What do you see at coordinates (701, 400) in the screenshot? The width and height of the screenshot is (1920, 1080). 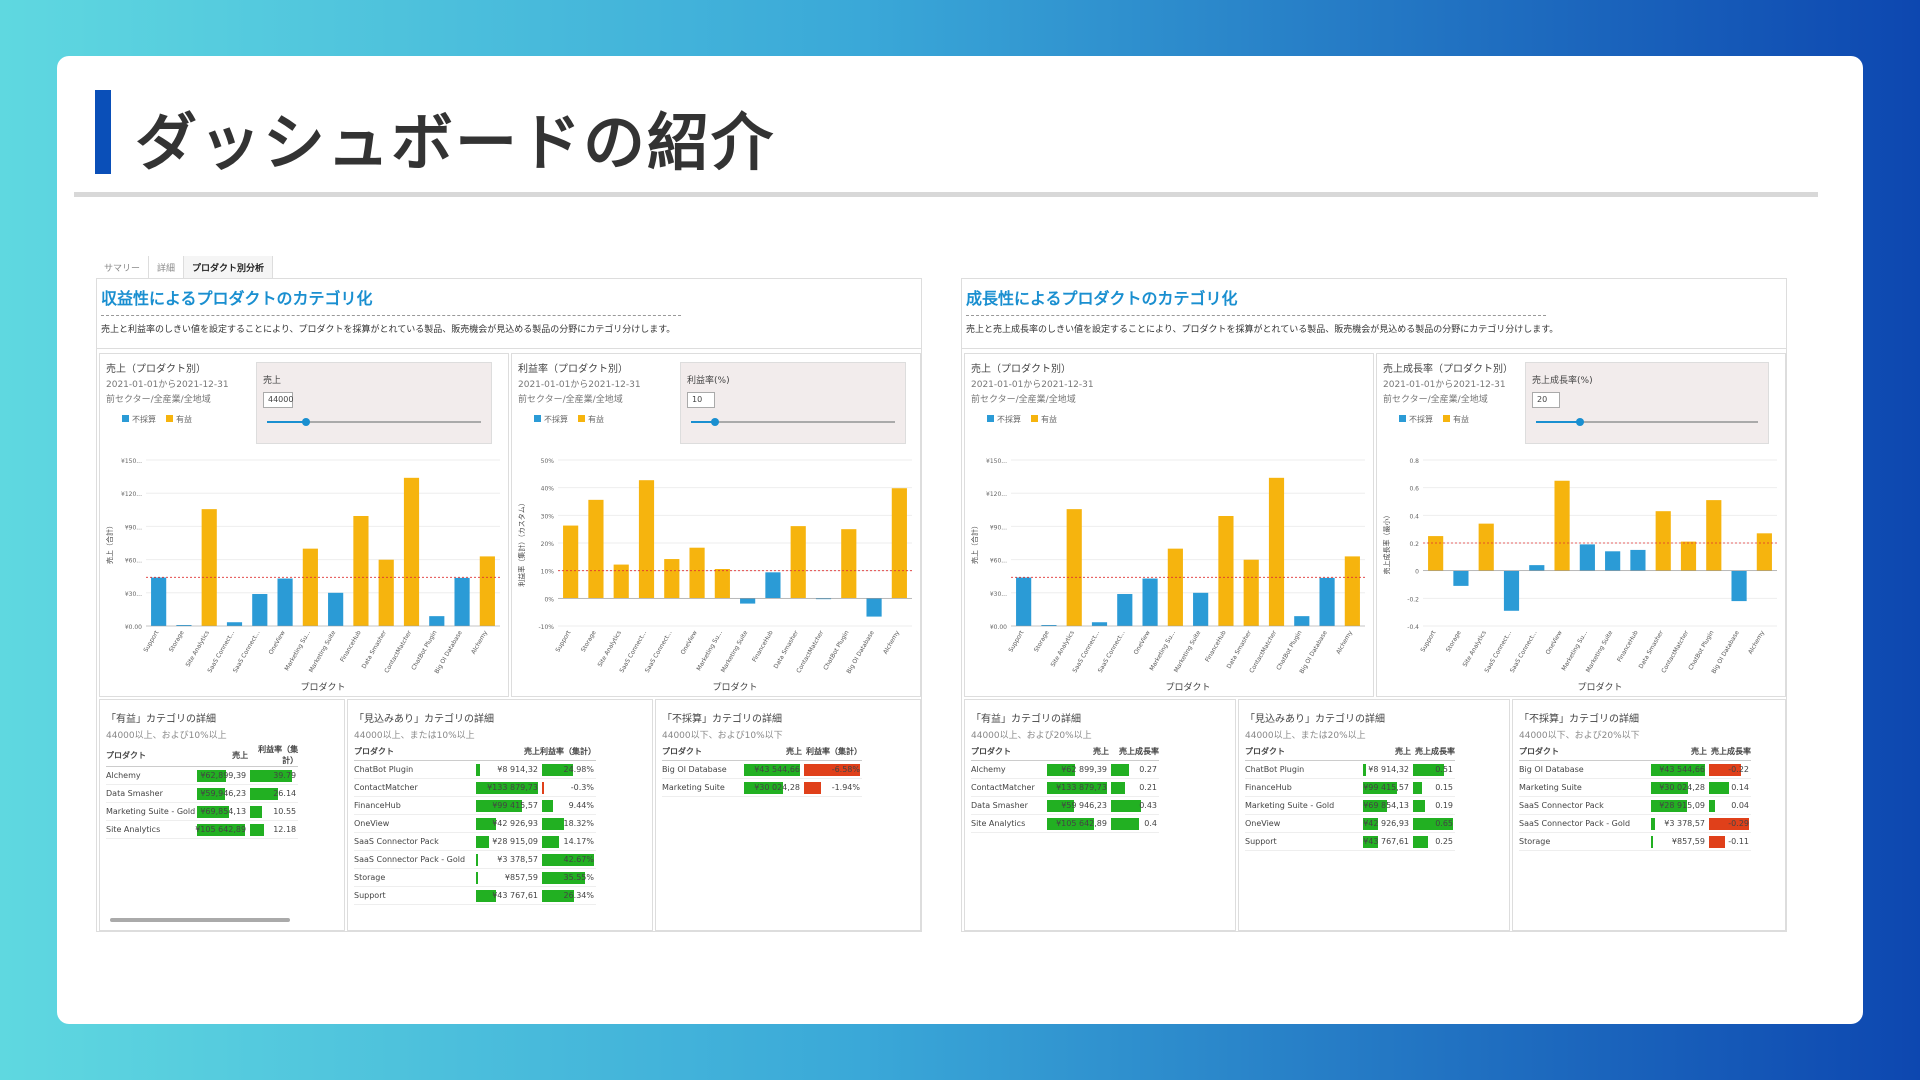 I see `margin-threshold-input: 10` at bounding box center [701, 400].